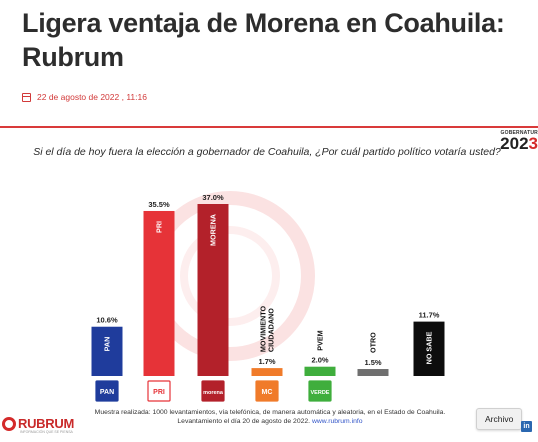 The height and width of the screenshot is (442, 538). What do you see at coordinates (107, 344) in the screenshot?
I see `category-label-0: PAN` at bounding box center [107, 344].